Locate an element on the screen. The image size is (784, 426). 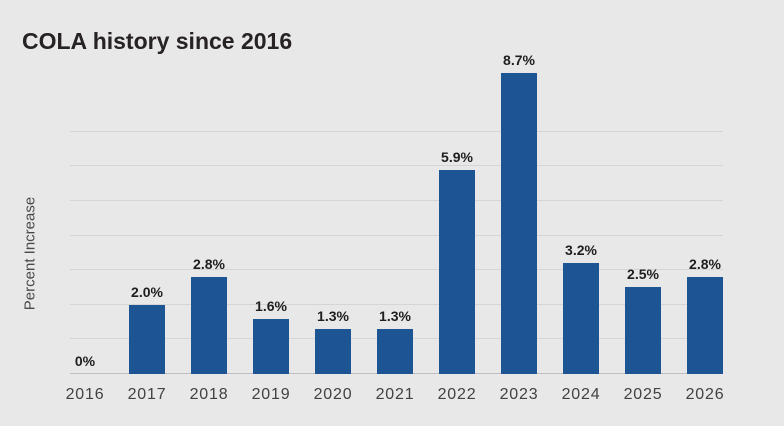
bar-column-2024: 3.2% 2024 is located at coordinates (581, 231).